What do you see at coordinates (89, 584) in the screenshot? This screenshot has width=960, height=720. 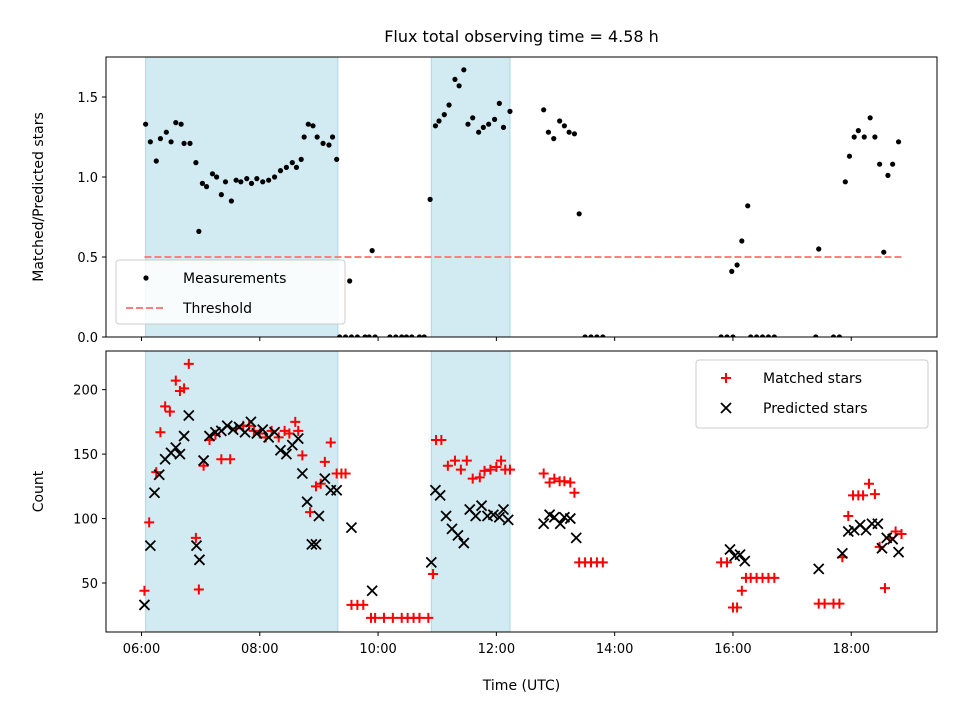 I see `y-tick-label: 50` at bounding box center [89, 584].